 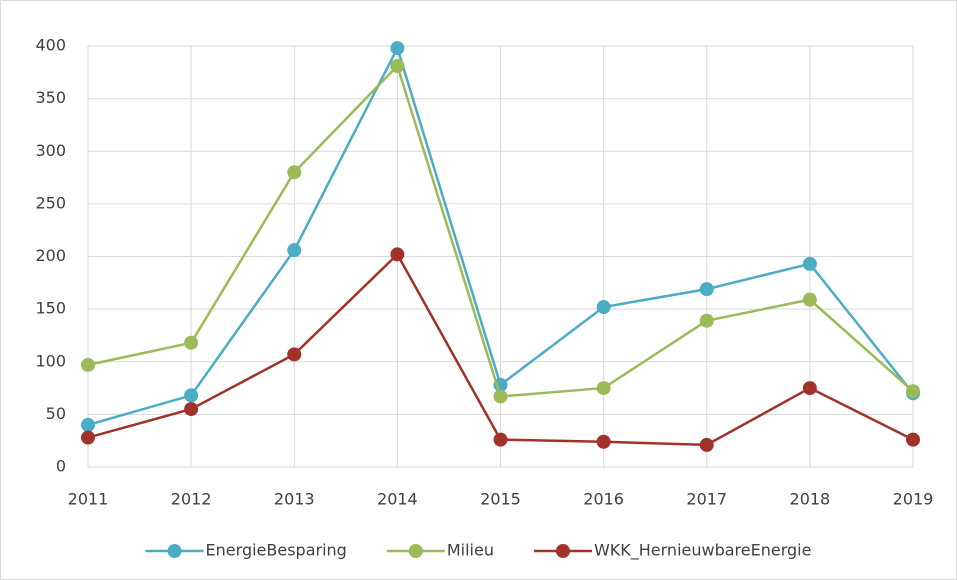 I want to click on y-tick-label: 350, so click(x=50, y=97).